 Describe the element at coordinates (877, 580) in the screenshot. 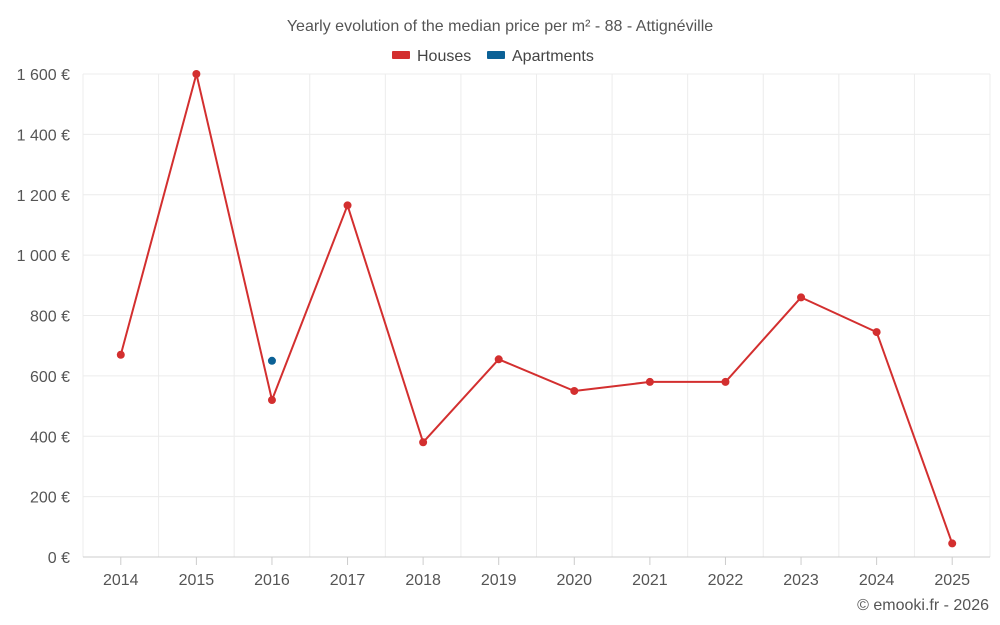

I see `x-tick-label: 2024` at that location.